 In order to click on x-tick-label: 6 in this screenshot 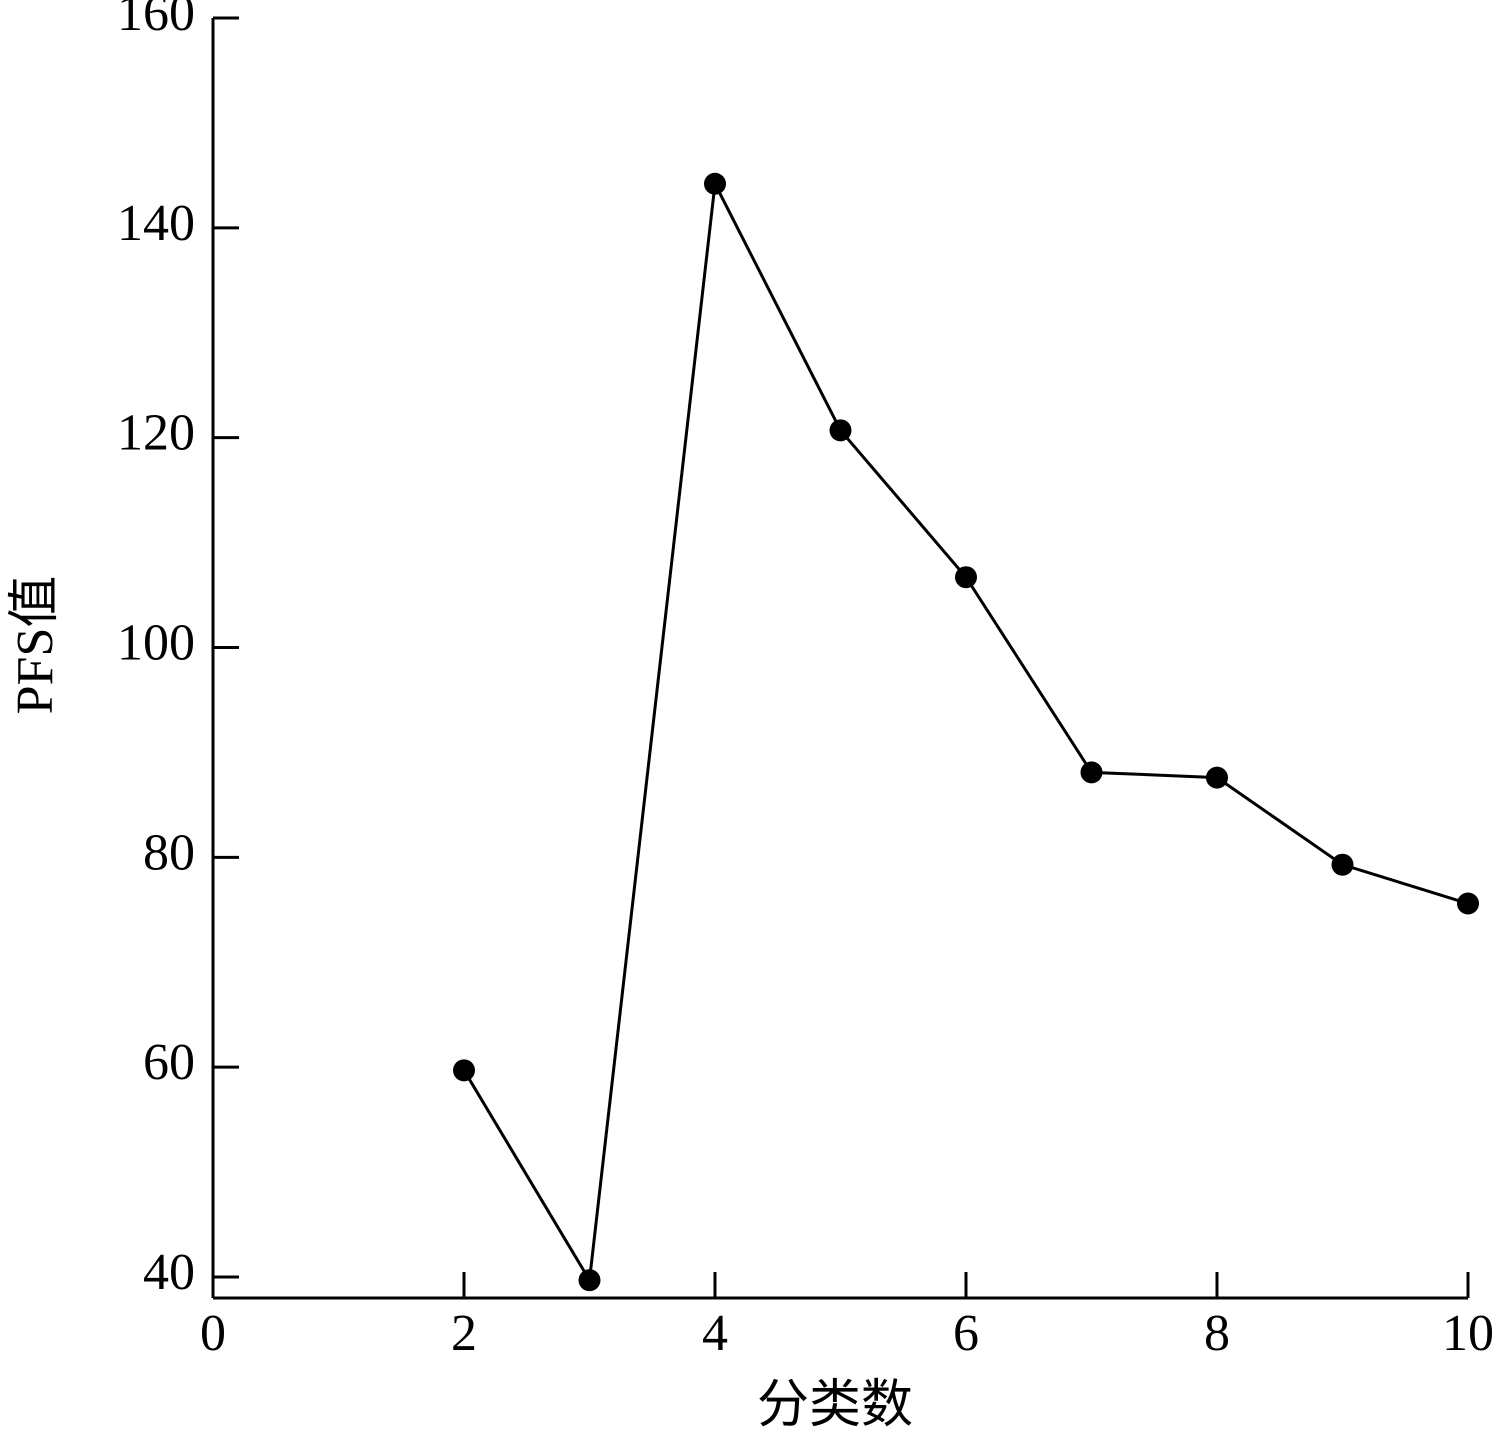, I will do `click(966, 1333)`.